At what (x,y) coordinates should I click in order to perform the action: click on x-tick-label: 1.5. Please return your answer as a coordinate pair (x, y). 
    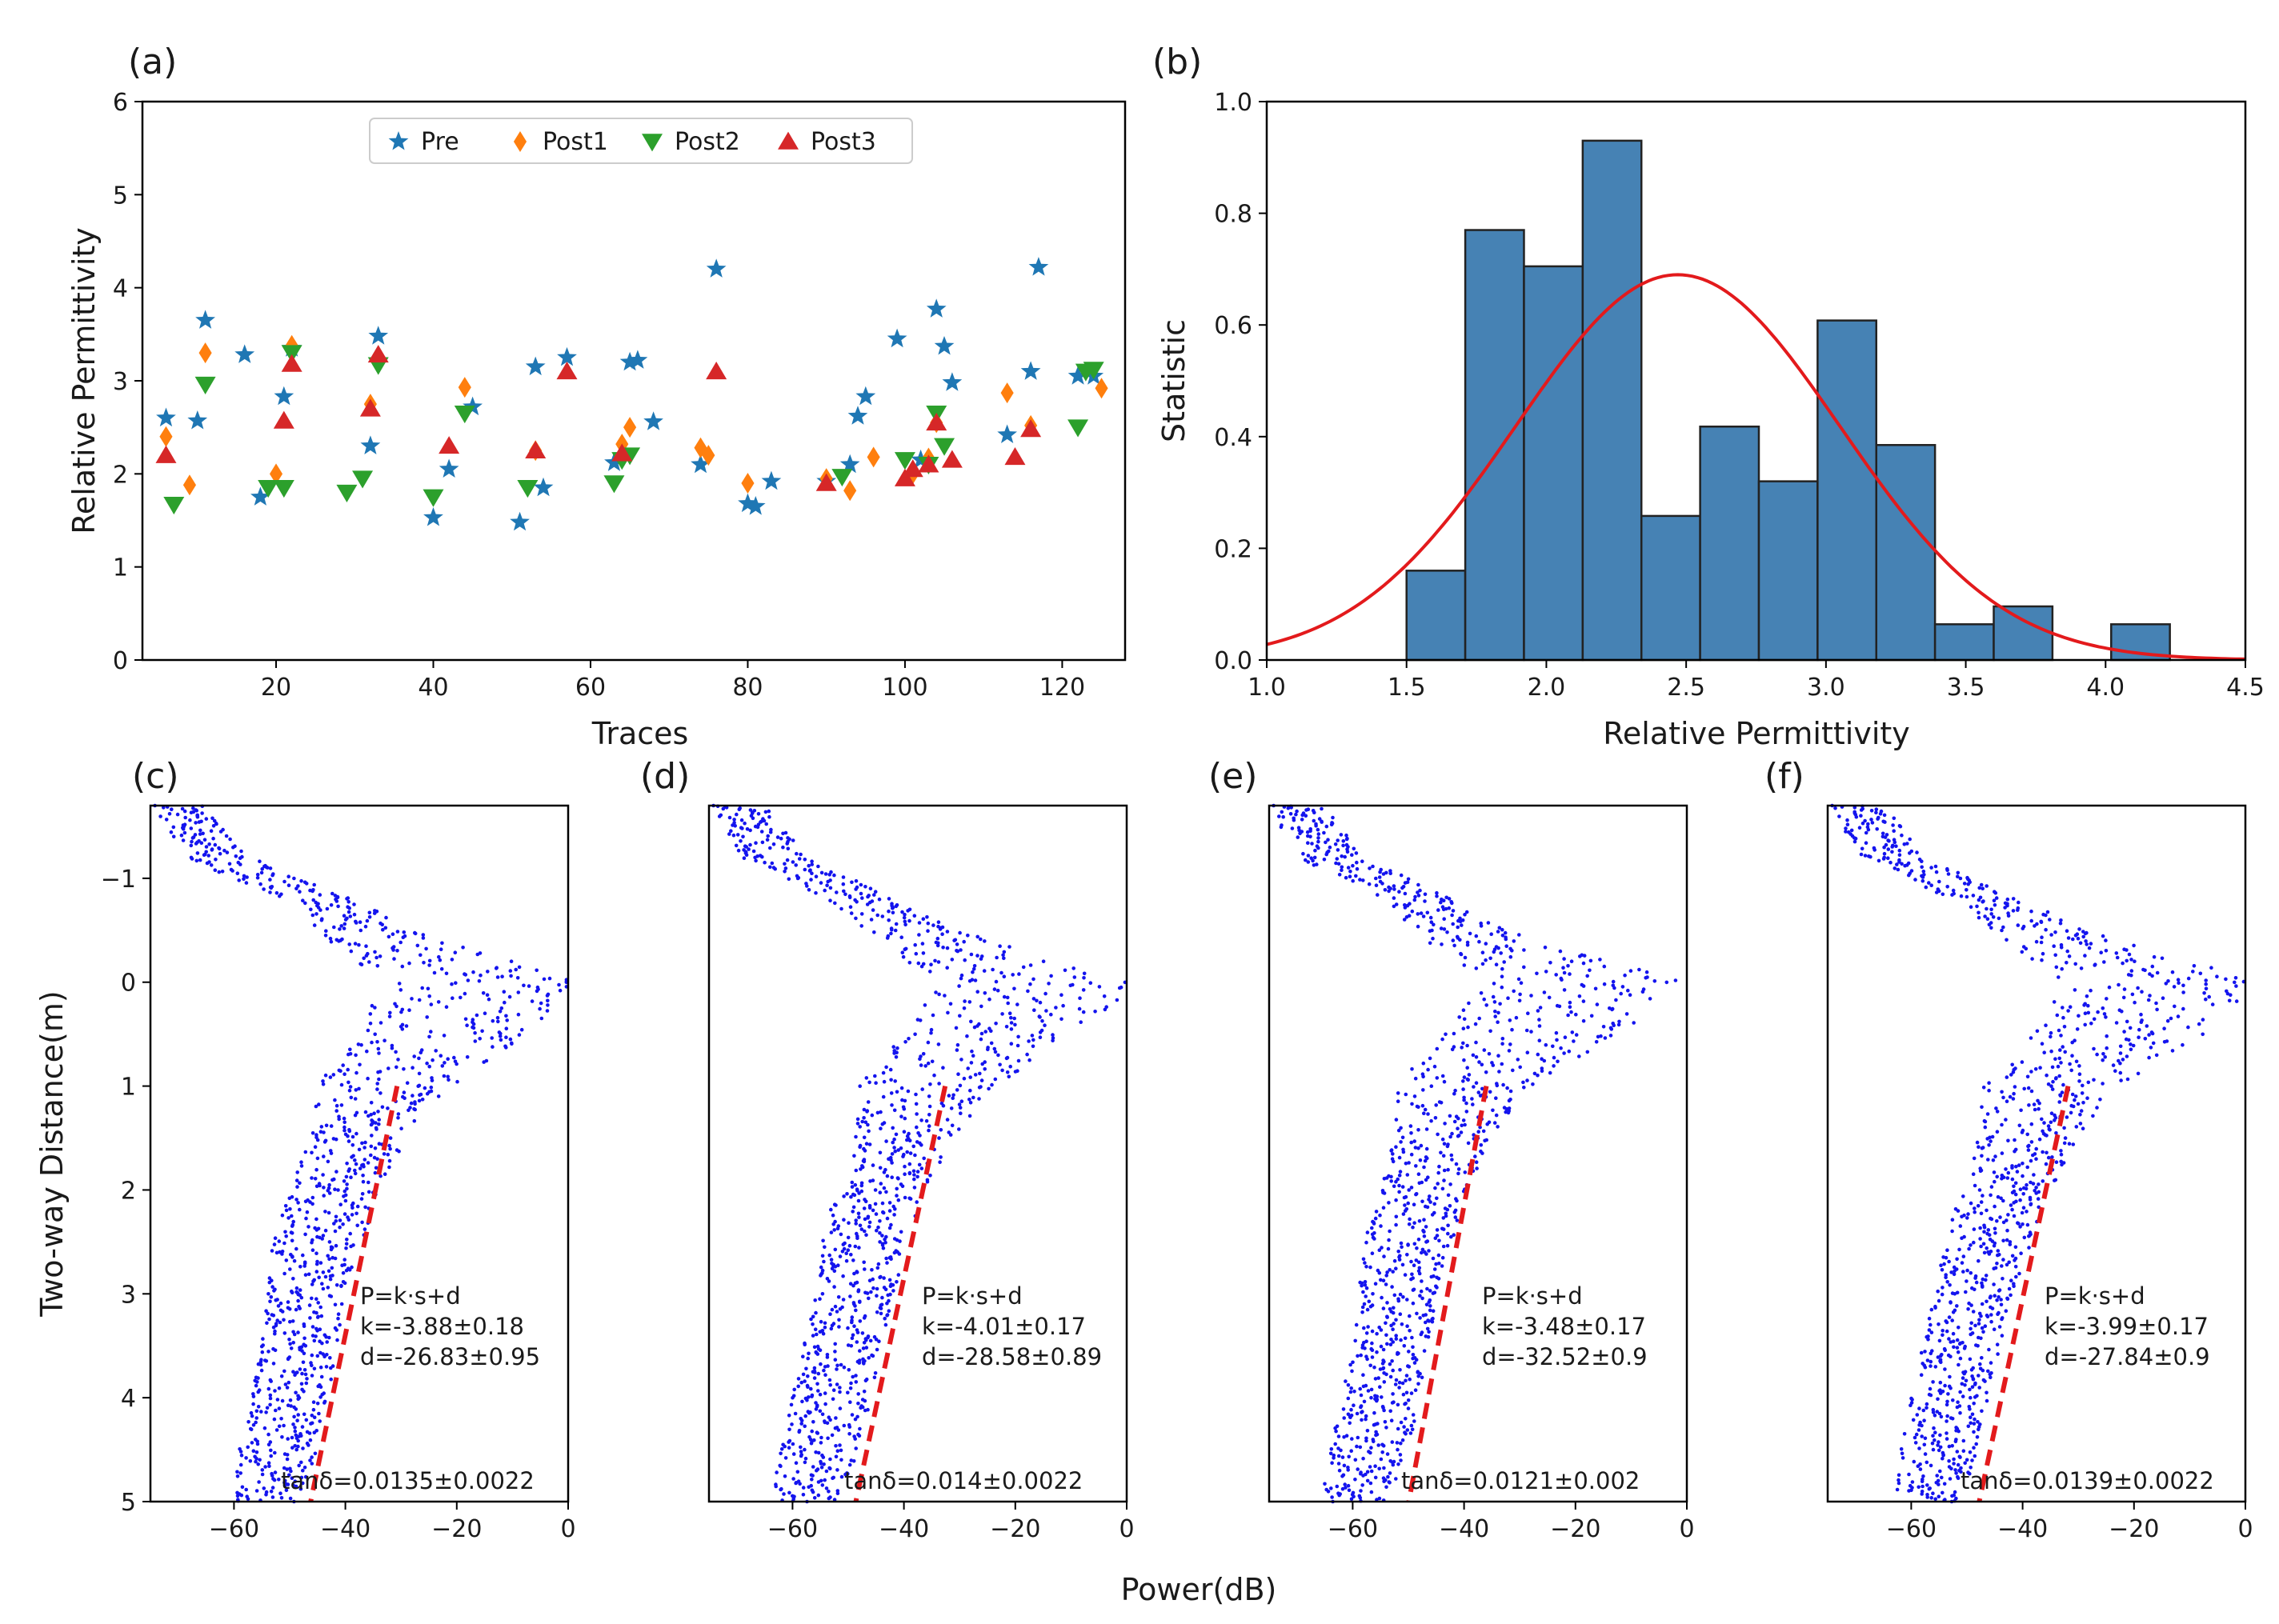
    Looking at the image, I should click on (1407, 688).